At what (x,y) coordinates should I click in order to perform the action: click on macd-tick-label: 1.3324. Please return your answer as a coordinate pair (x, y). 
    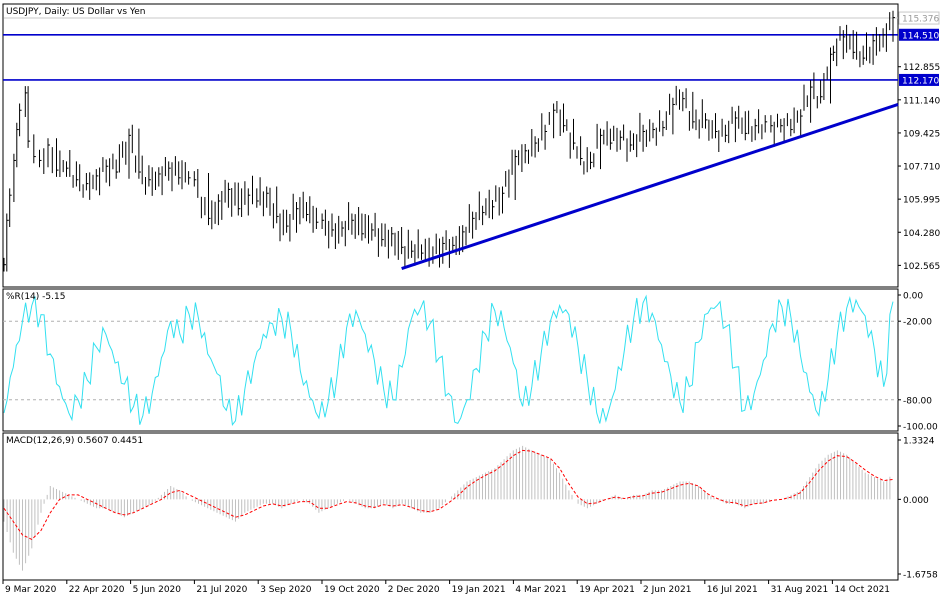
    Looking at the image, I should click on (919, 442).